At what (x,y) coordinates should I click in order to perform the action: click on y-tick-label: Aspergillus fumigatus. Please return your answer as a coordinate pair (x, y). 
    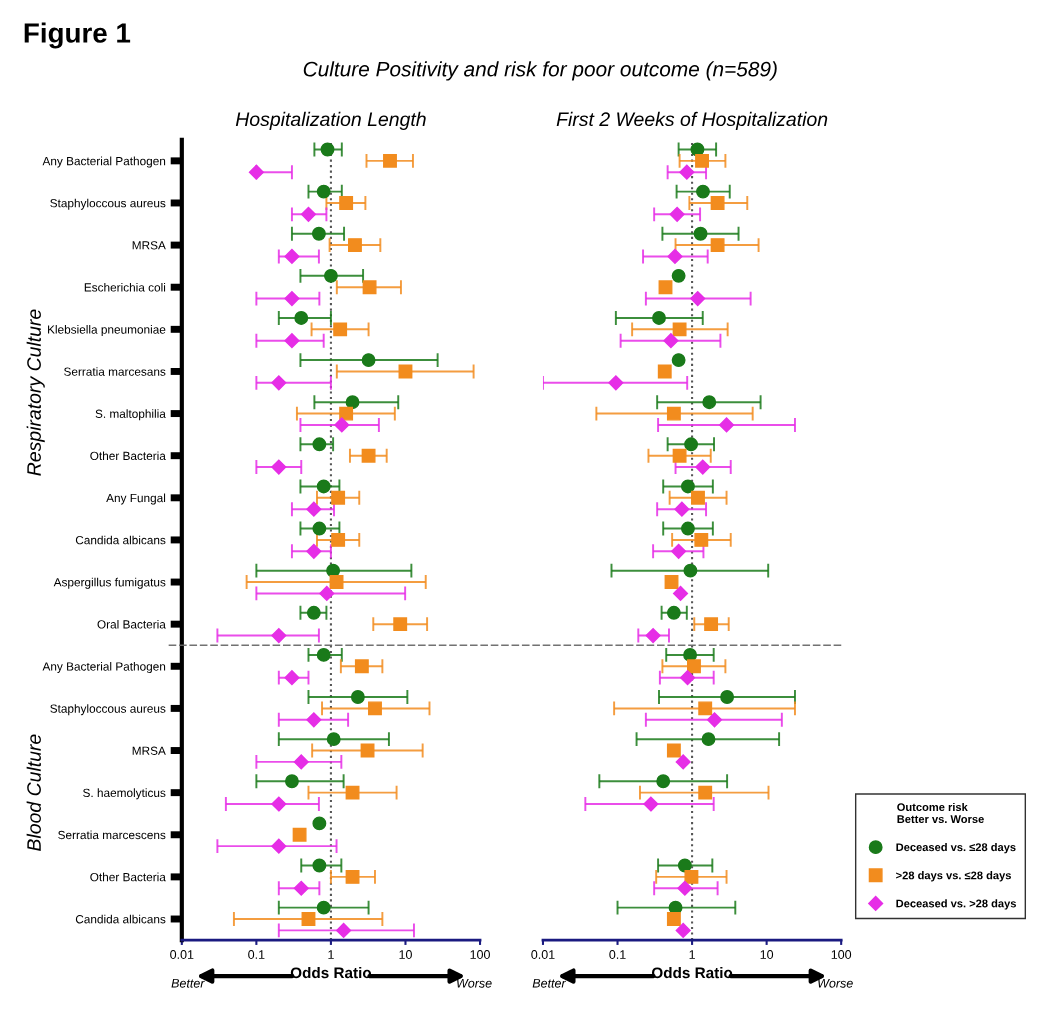
    Looking at the image, I should click on (109, 583).